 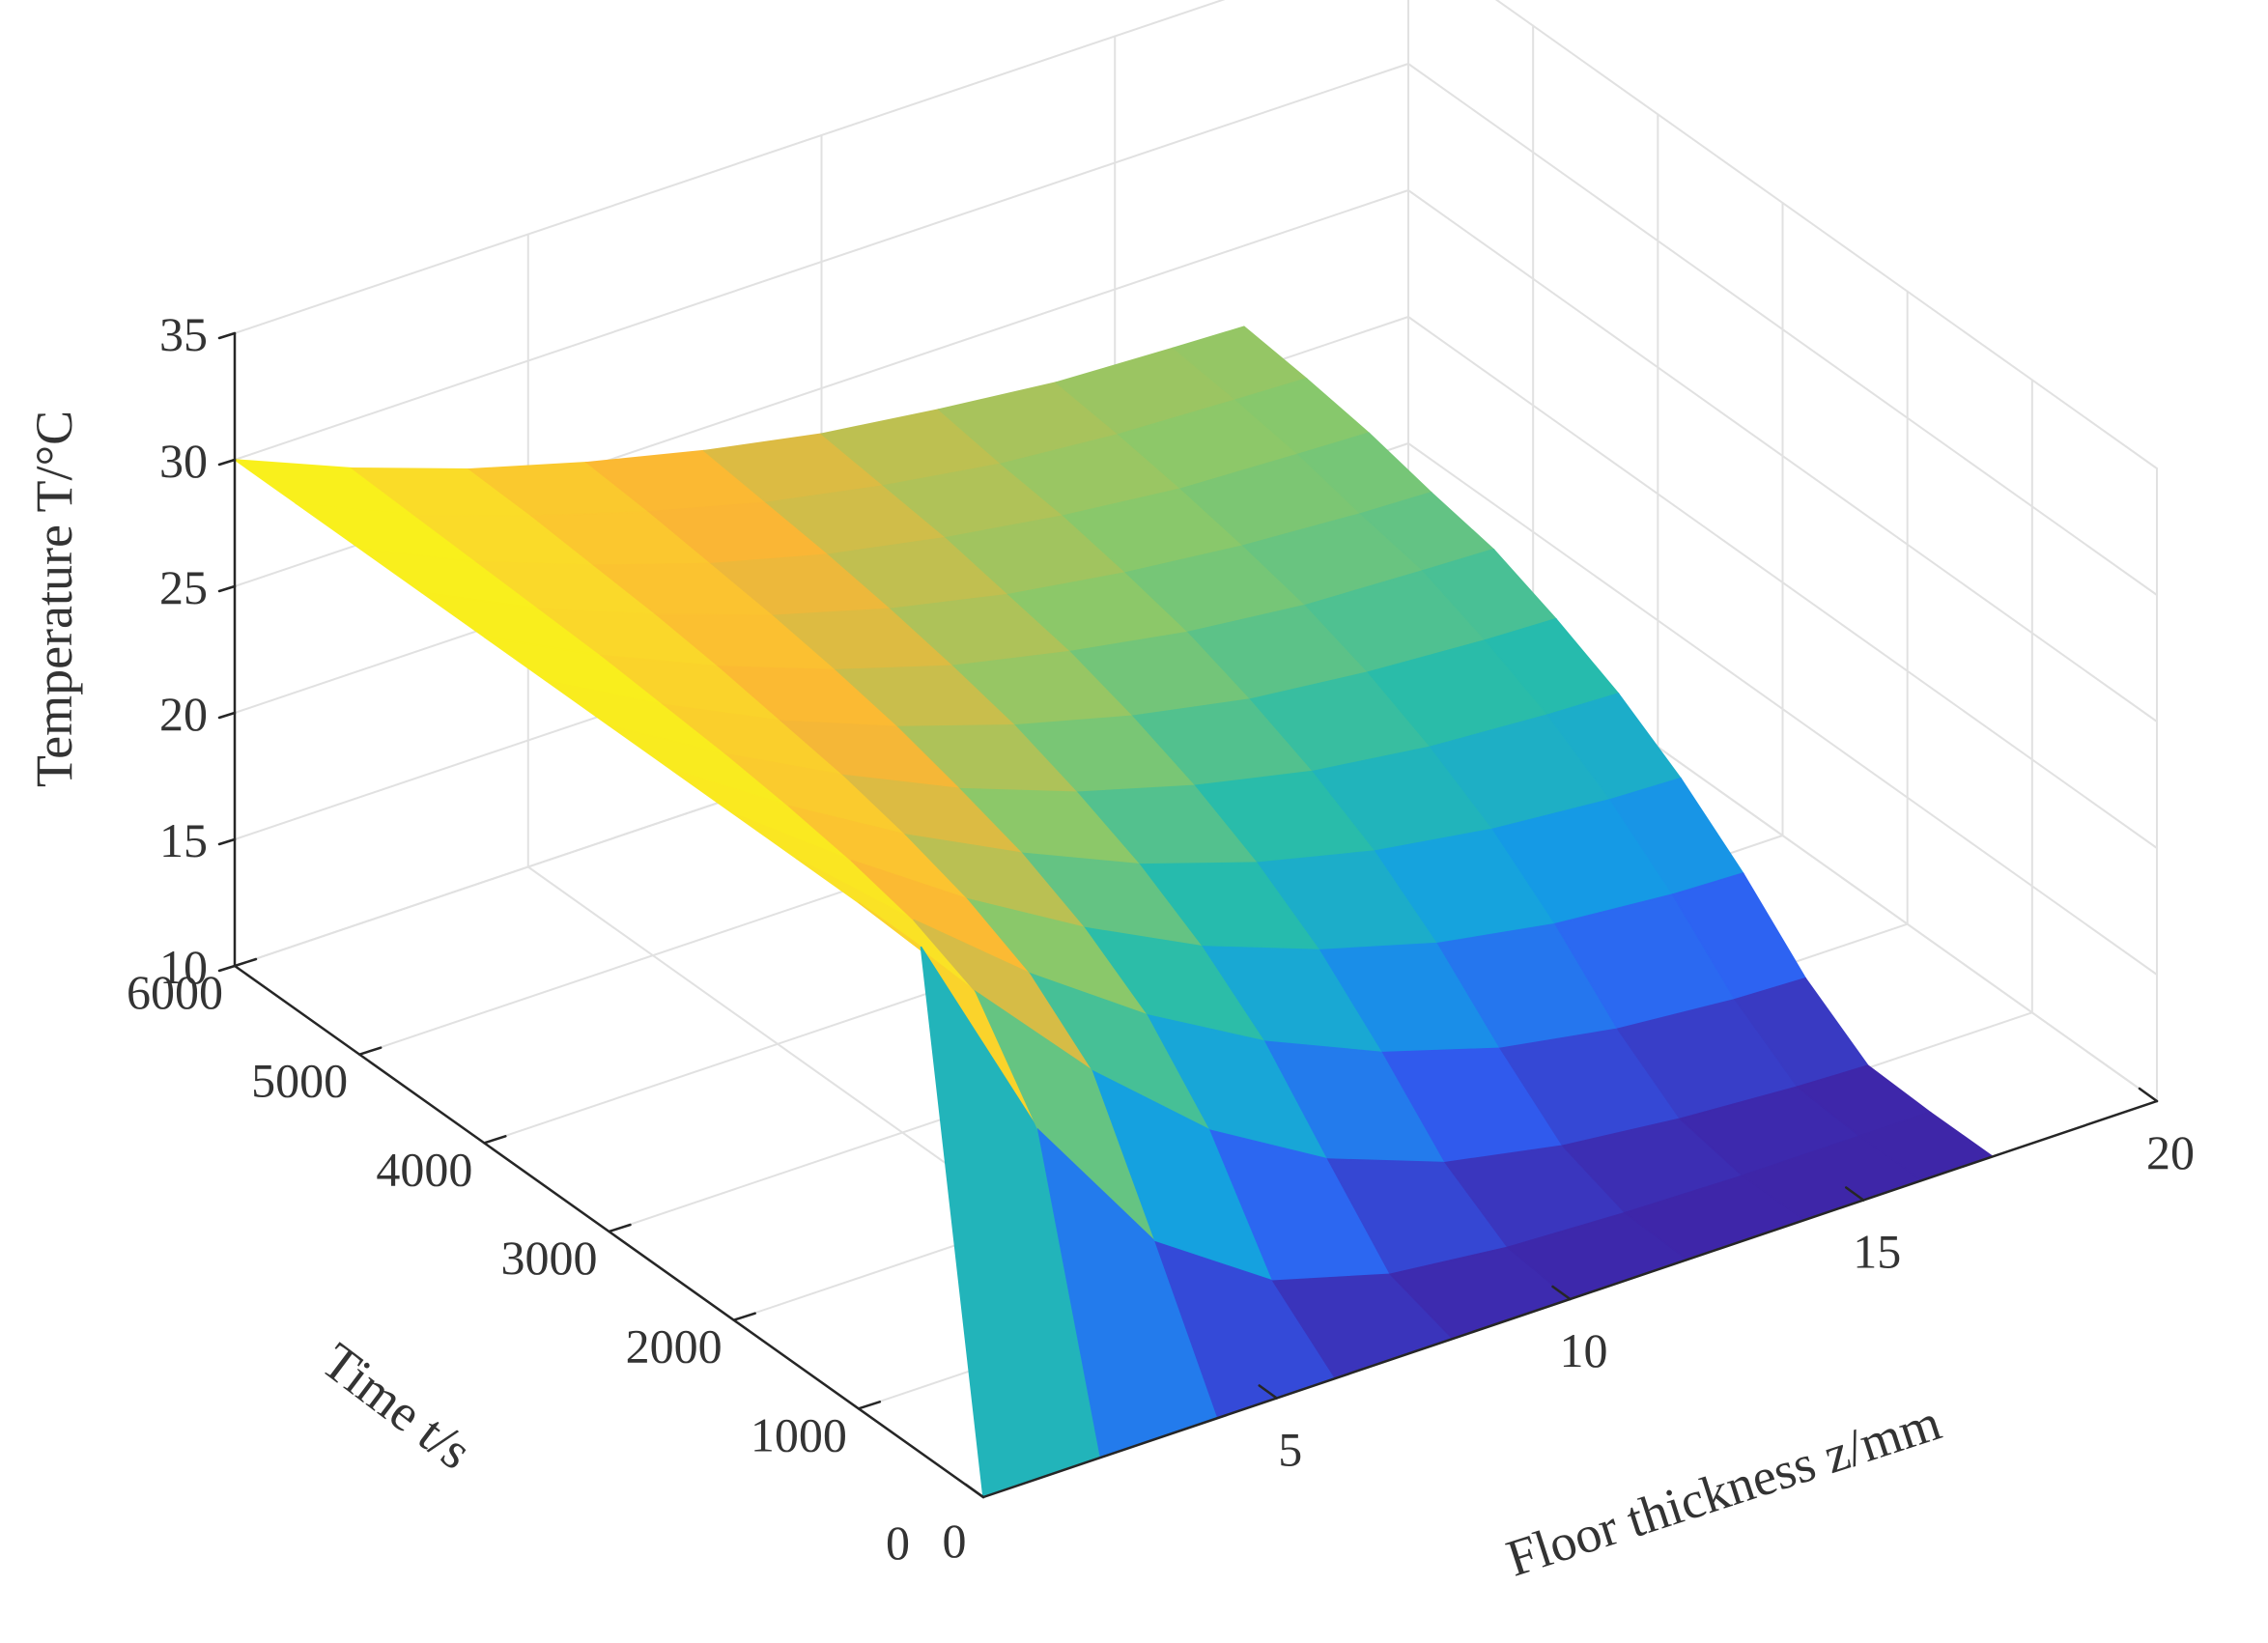 What do you see at coordinates (549, 1258) in the screenshot?
I see `y-tick-label: 3000` at bounding box center [549, 1258].